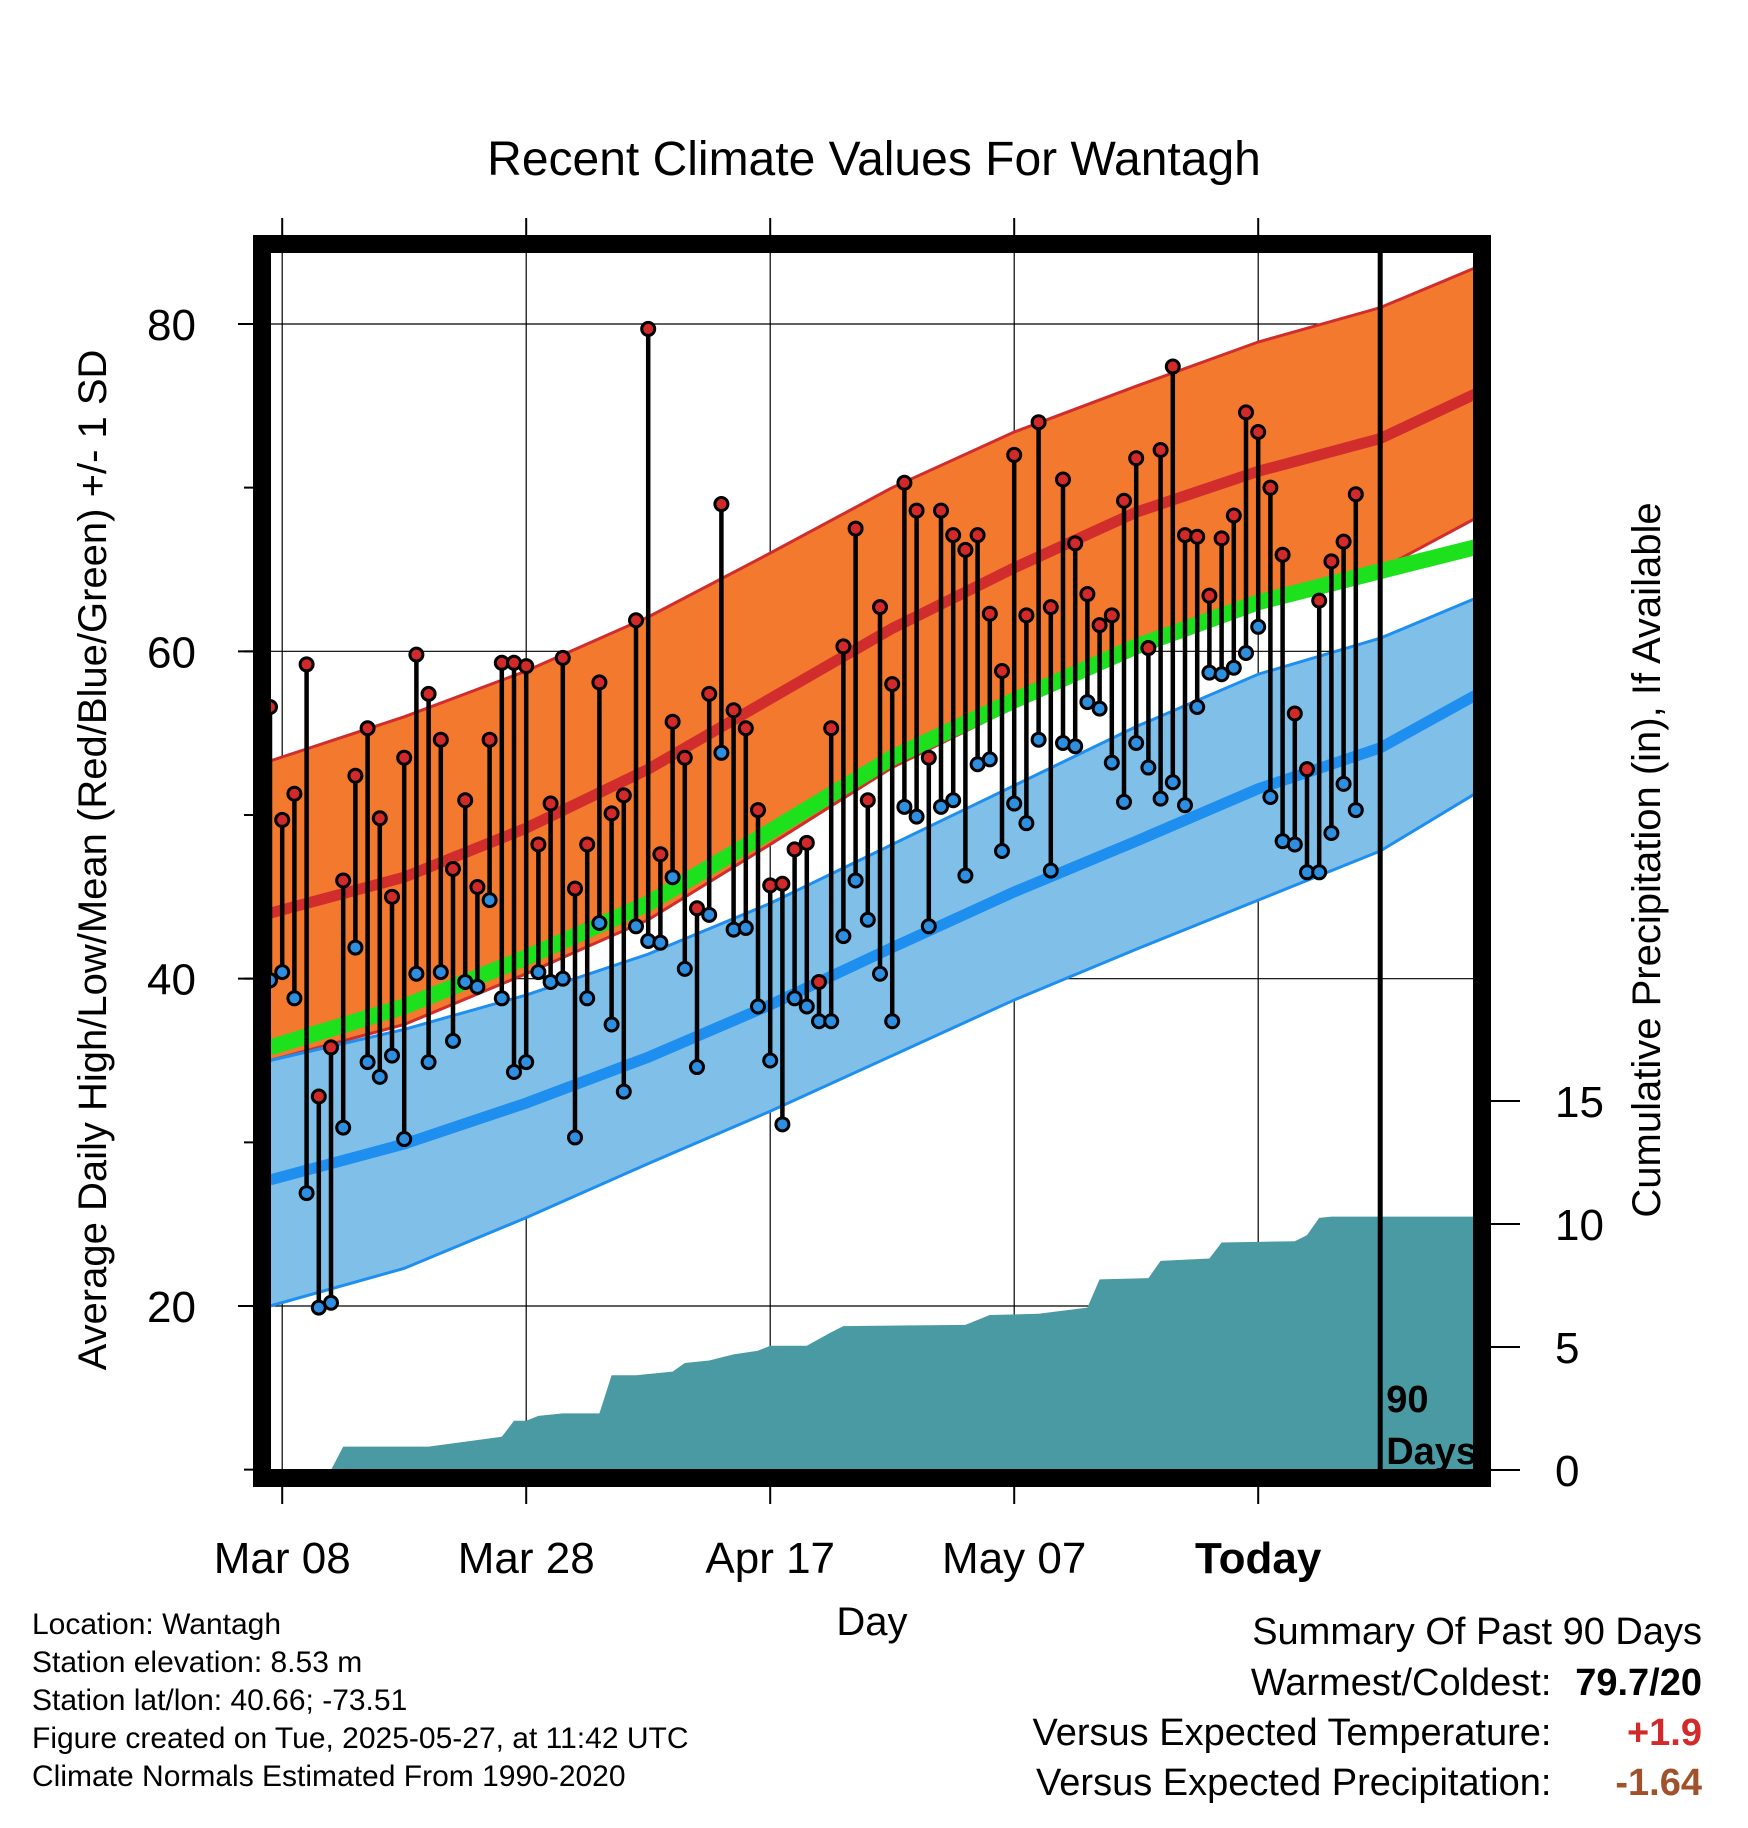  Describe the element at coordinates (1294, 1783) in the screenshot. I see `precip-anomaly-label: Versus Expected Precipitation:` at that location.